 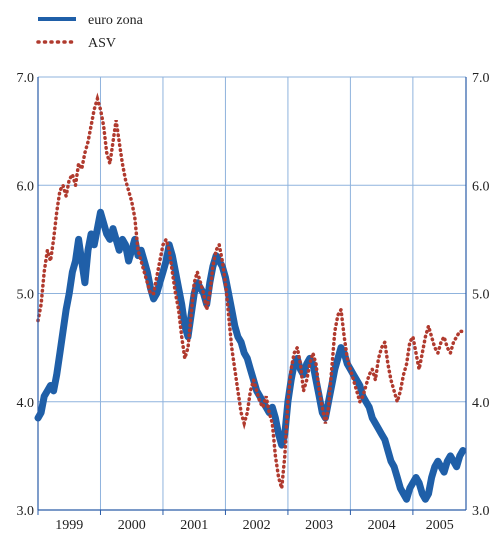 What do you see at coordinates (481, 295) in the screenshot?
I see `y-tick-label-right: 5.0` at bounding box center [481, 295].